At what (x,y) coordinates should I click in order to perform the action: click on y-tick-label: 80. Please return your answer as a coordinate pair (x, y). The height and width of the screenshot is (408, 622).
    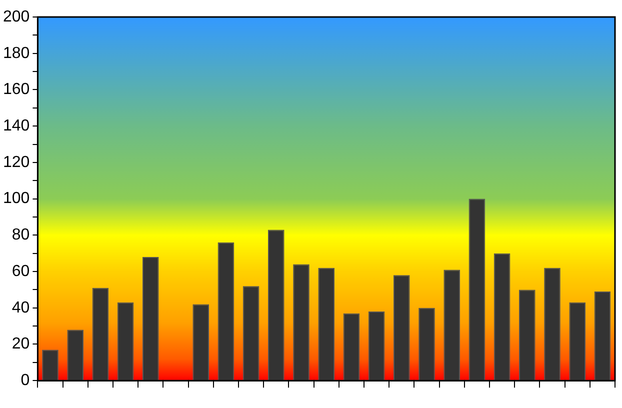
    Looking at the image, I should click on (21, 235).